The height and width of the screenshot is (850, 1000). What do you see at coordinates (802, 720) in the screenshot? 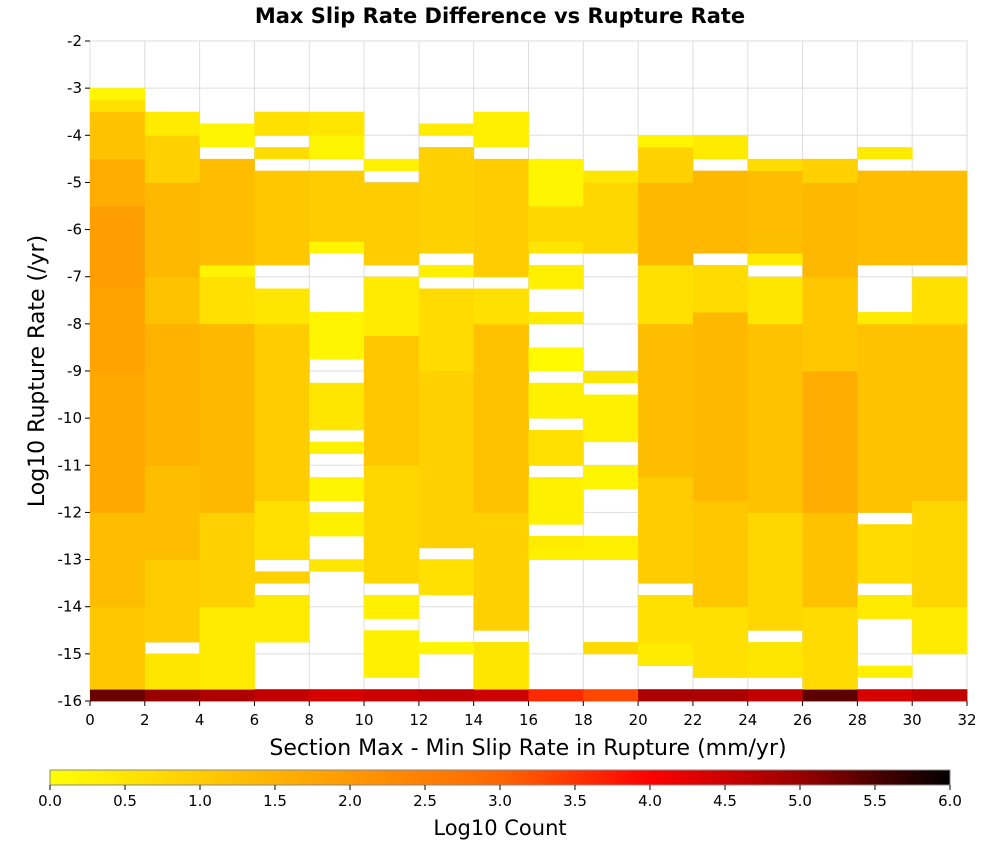
I see `x-tick-label: 26` at bounding box center [802, 720].